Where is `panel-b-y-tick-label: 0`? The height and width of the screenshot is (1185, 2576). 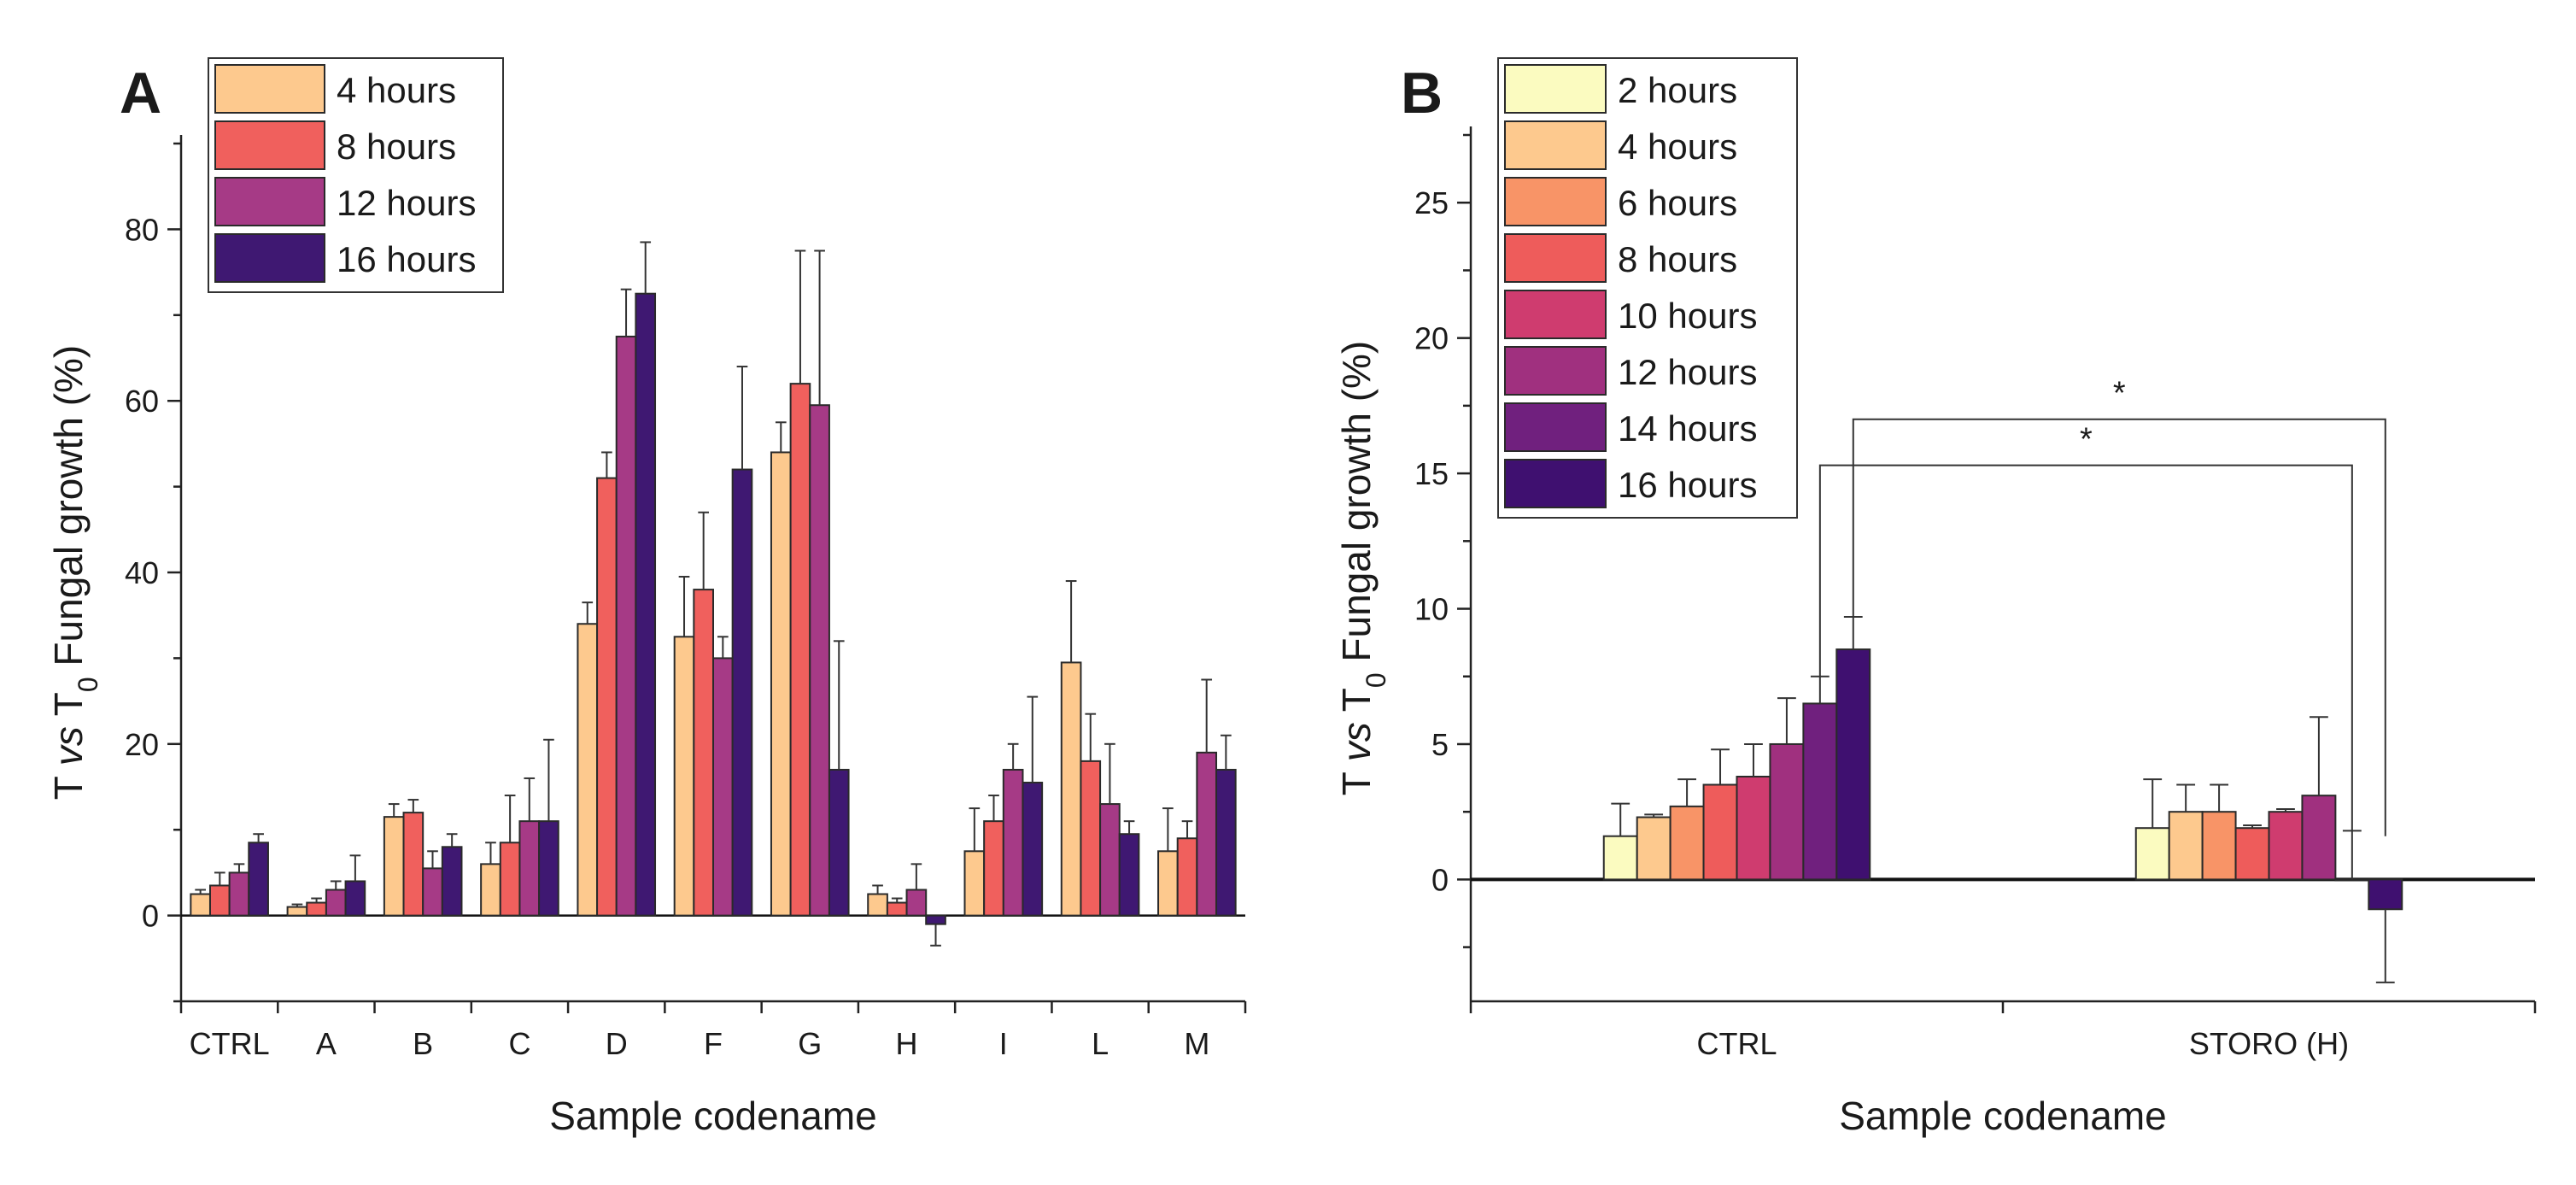 panel-b-y-tick-label: 0 is located at coordinates (1440, 880).